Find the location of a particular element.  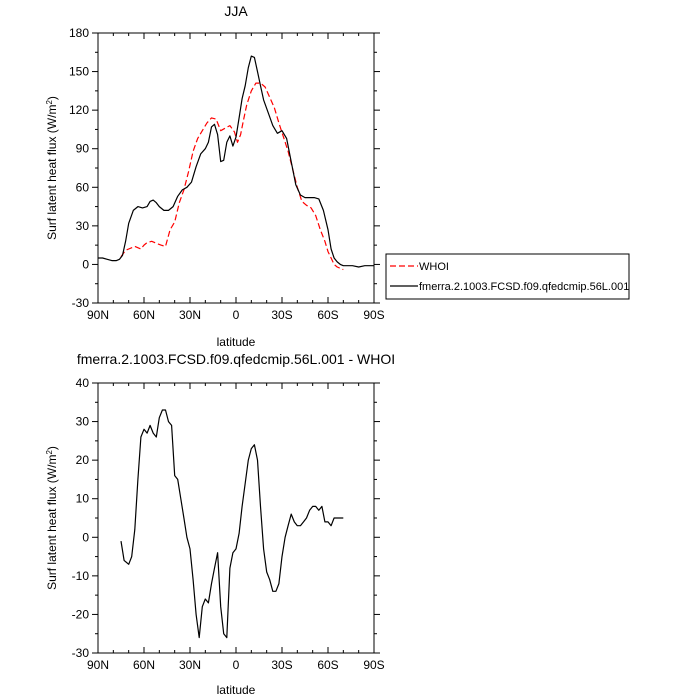

bottom-x-tick-label: 60N is located at coordinates (144, 665).